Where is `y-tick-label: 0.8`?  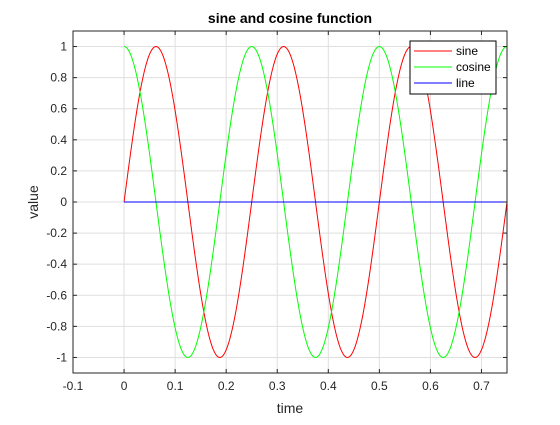 y-tick-label: 0.8 is located at coordinates (58, 78).